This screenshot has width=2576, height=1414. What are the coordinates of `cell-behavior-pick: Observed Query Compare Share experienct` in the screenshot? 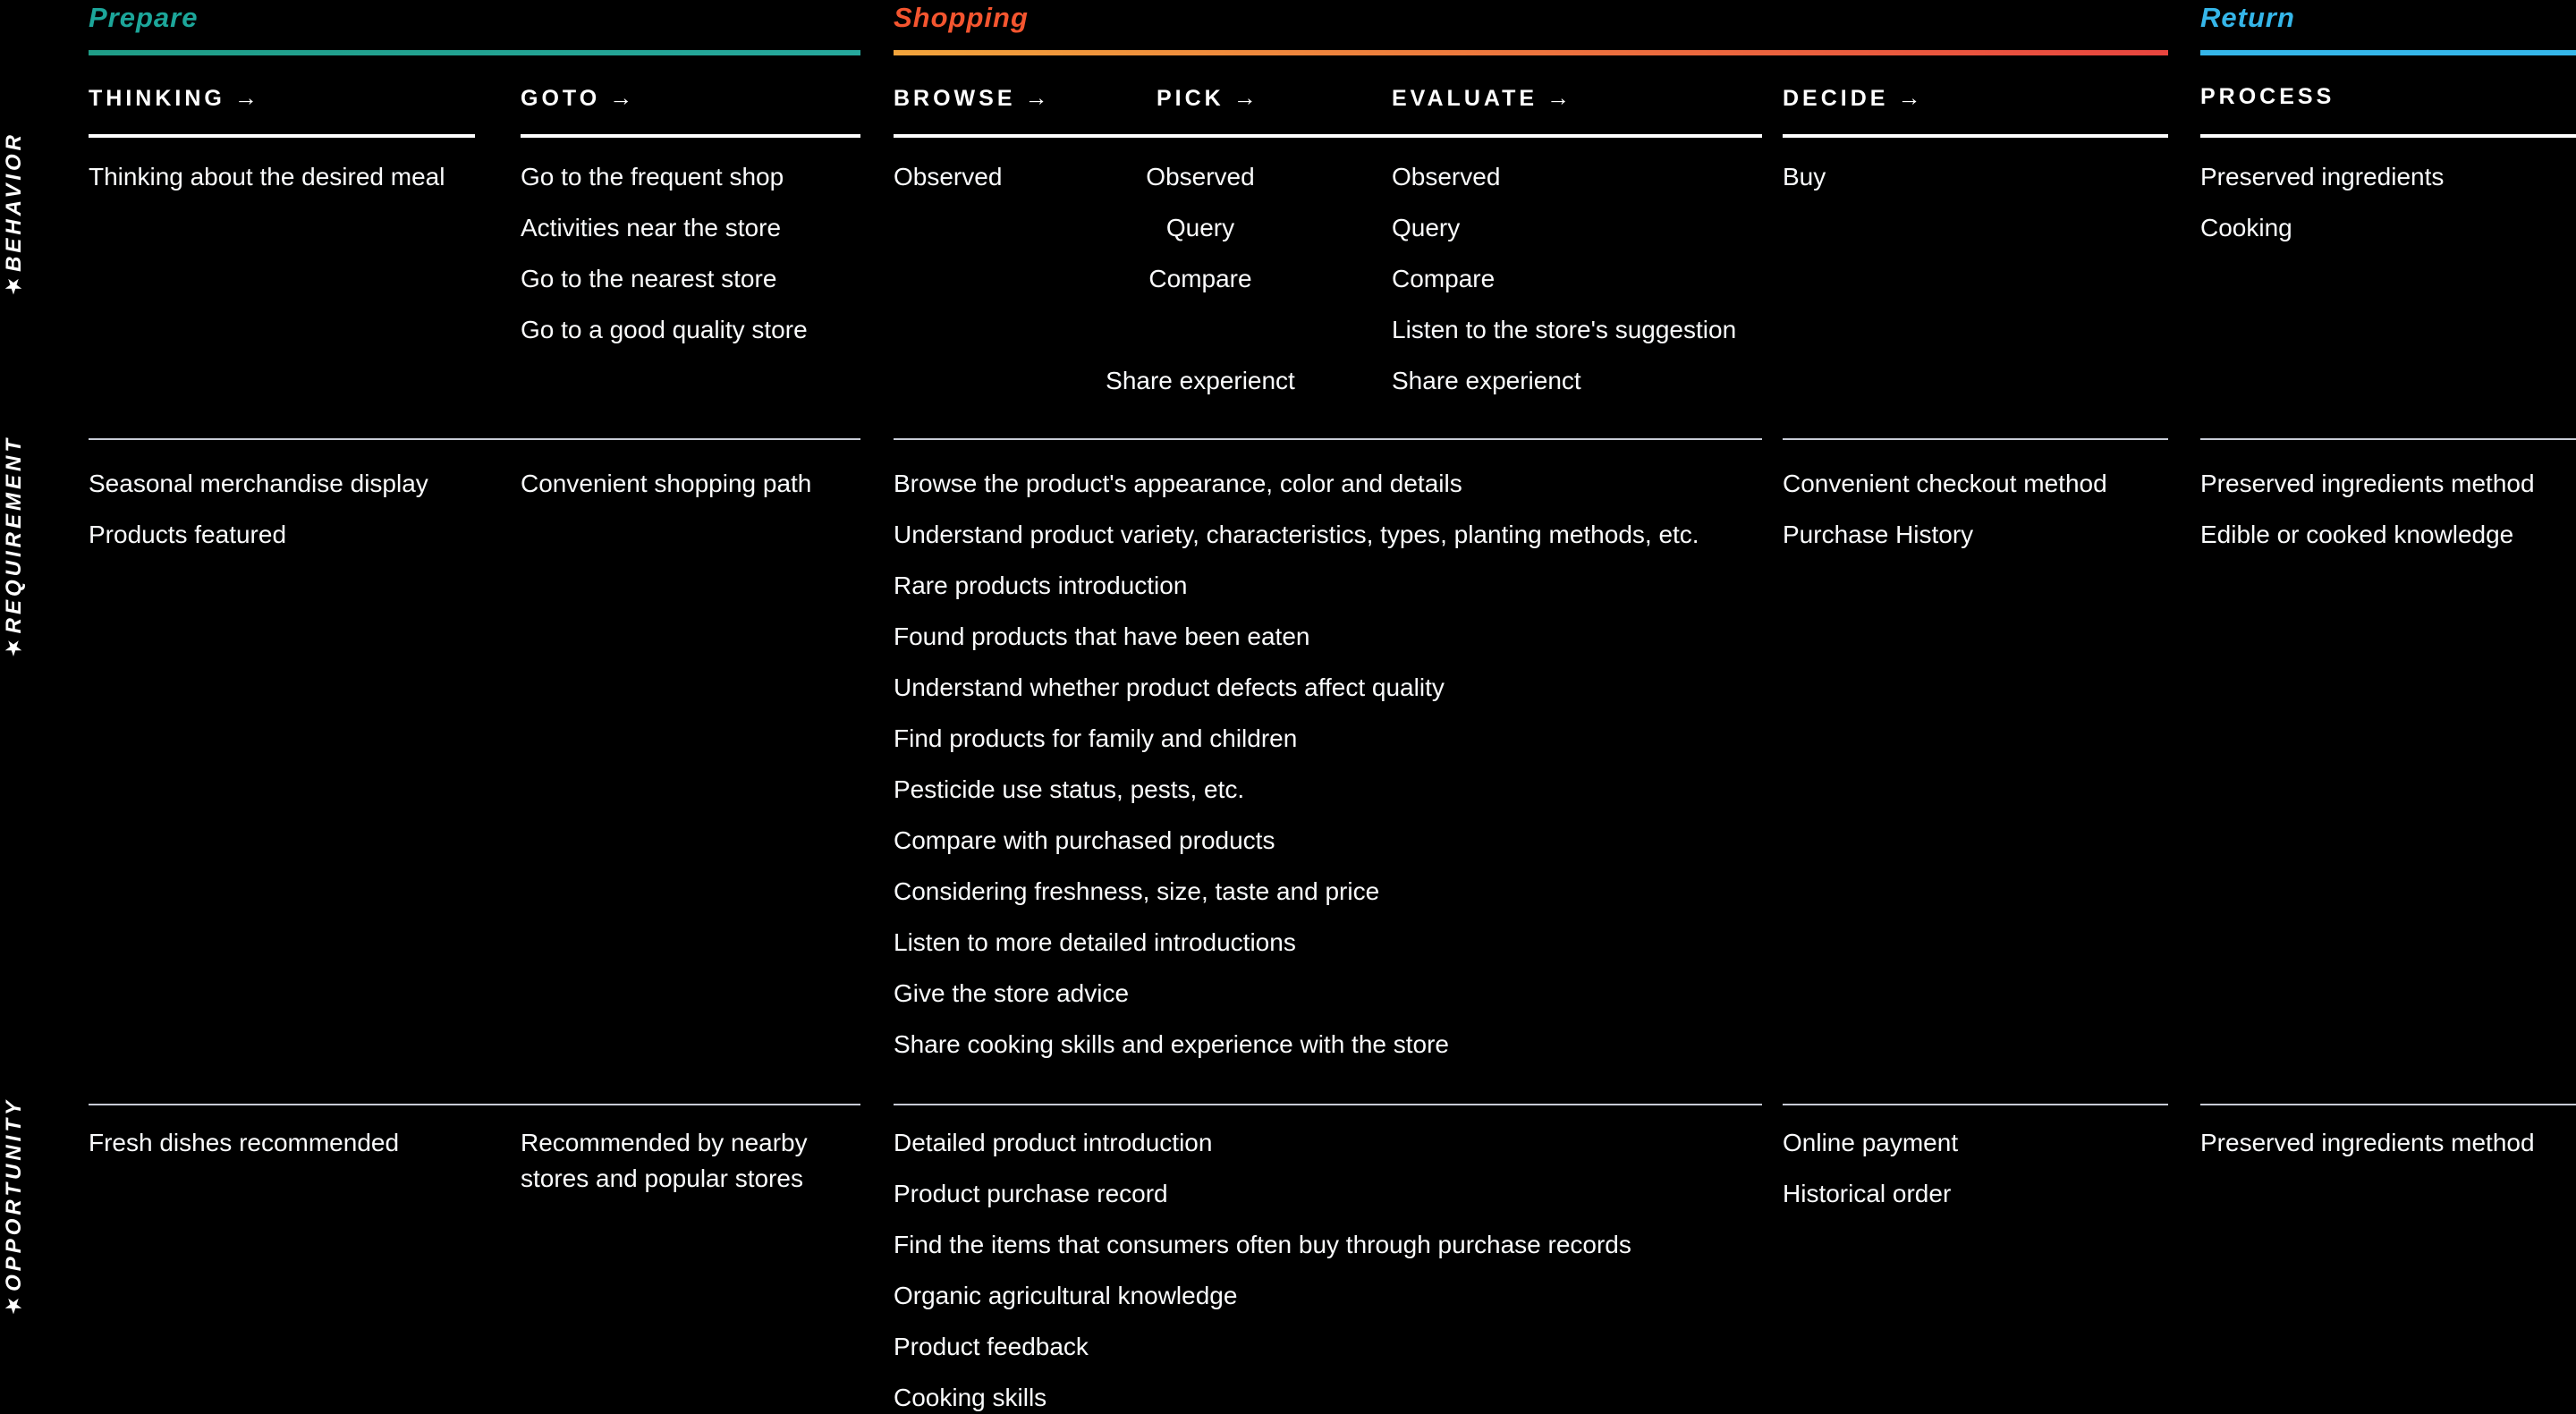 It's located at (1200, 286).